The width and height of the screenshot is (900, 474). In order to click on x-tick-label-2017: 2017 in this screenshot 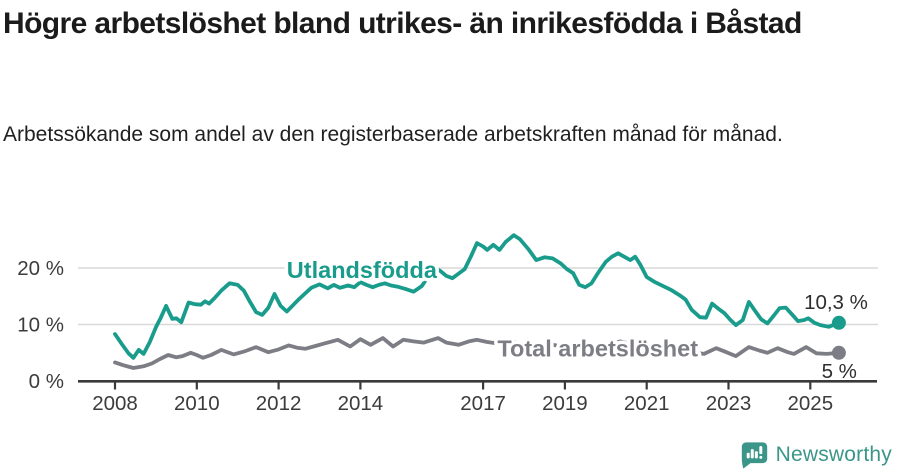, I will do `click(483, 403)`.